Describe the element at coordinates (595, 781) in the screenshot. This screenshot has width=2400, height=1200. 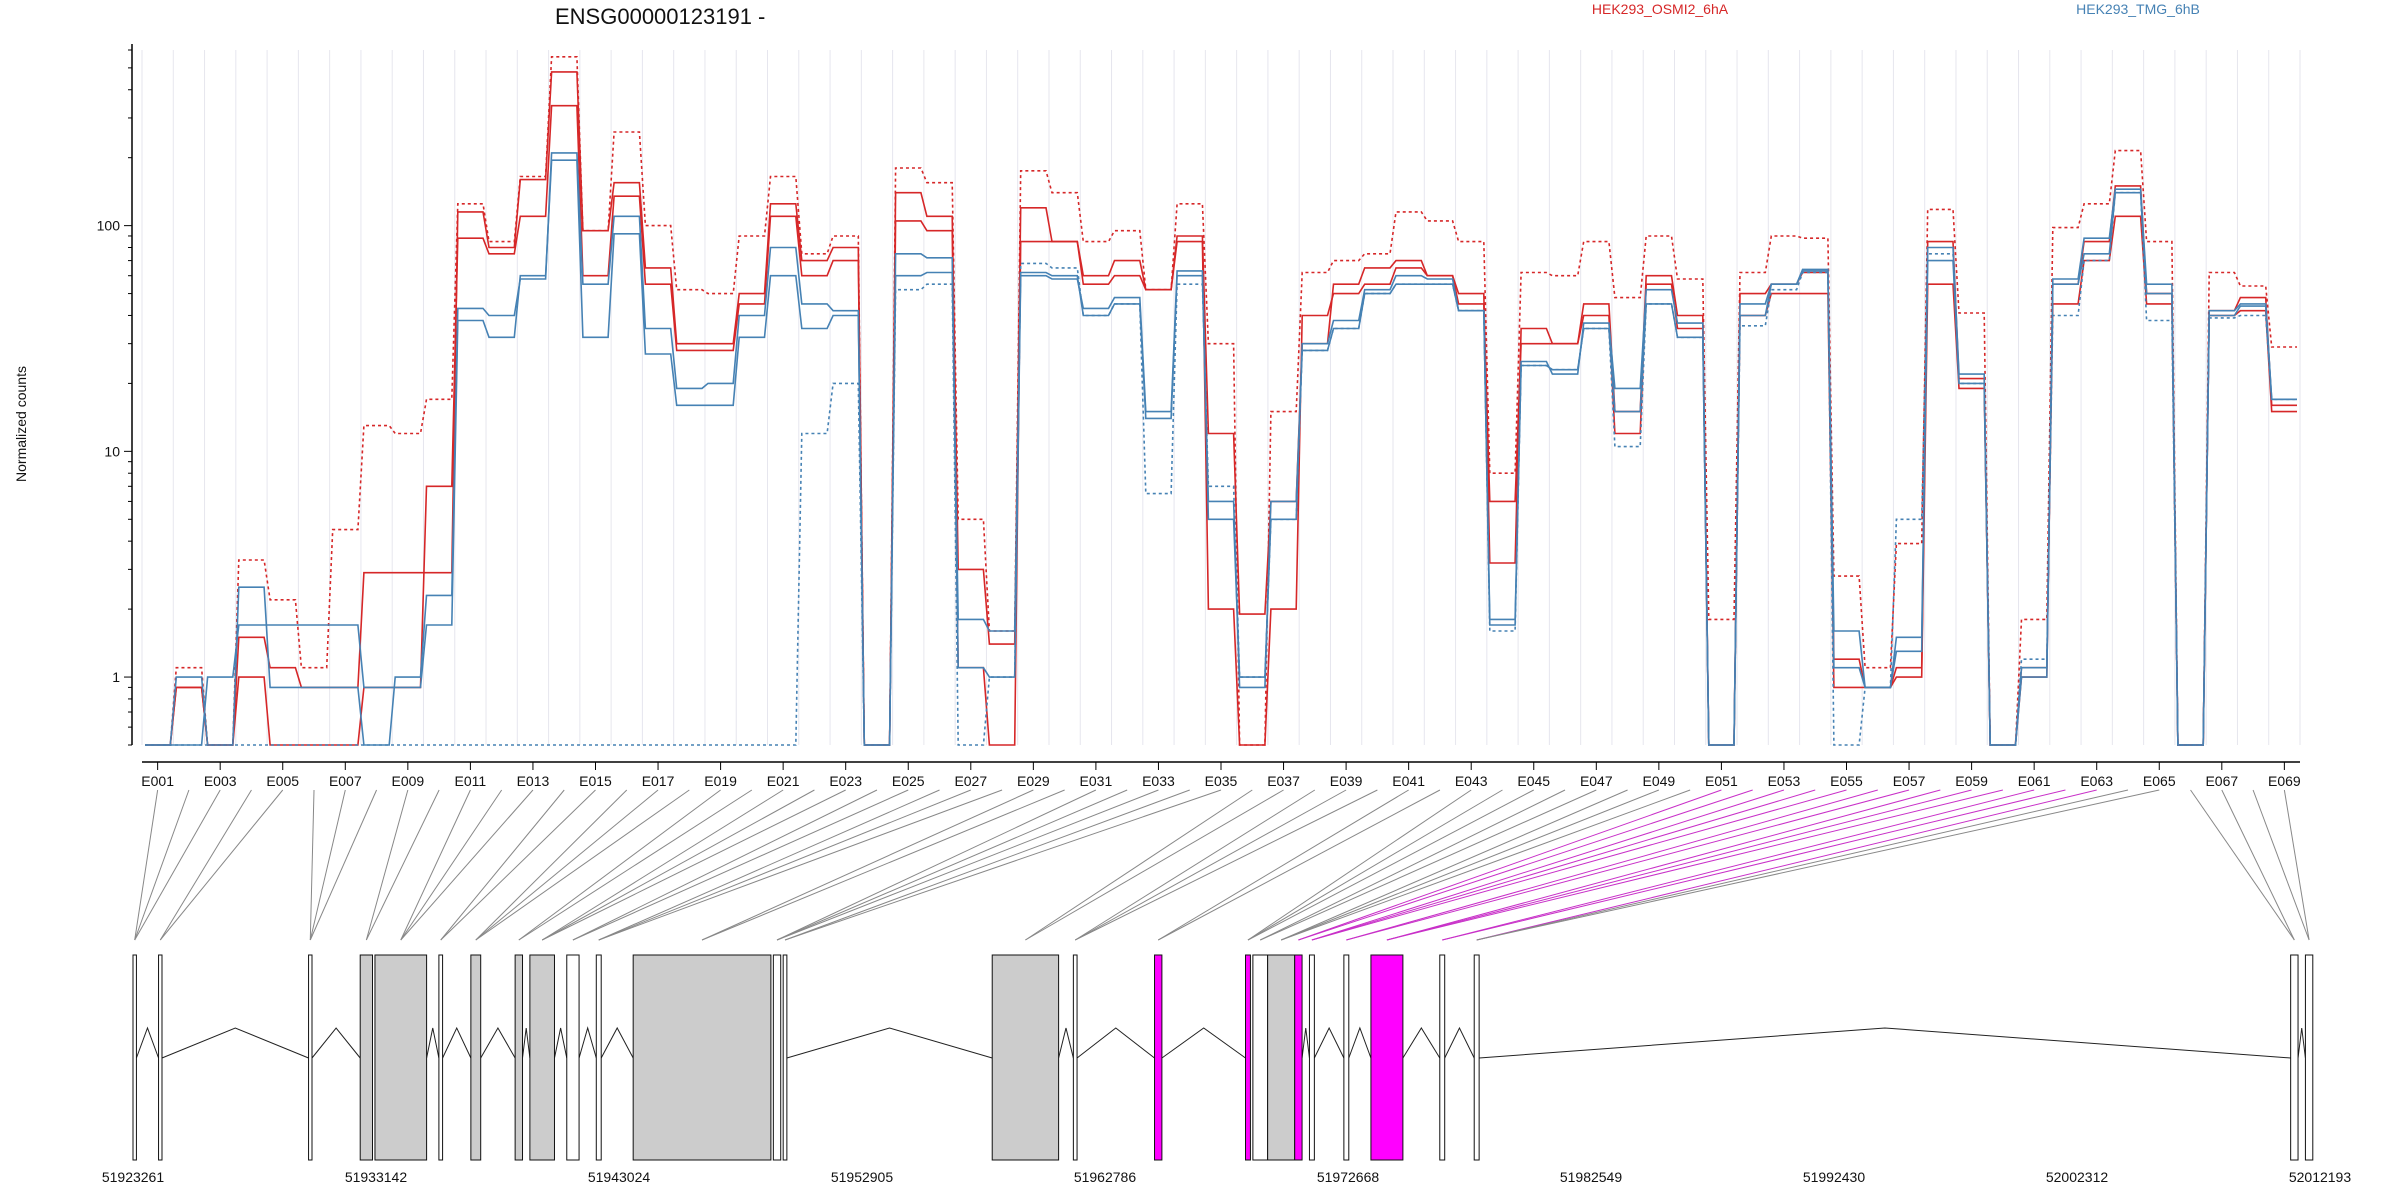
I see `x-tick-label: E015` at that location.